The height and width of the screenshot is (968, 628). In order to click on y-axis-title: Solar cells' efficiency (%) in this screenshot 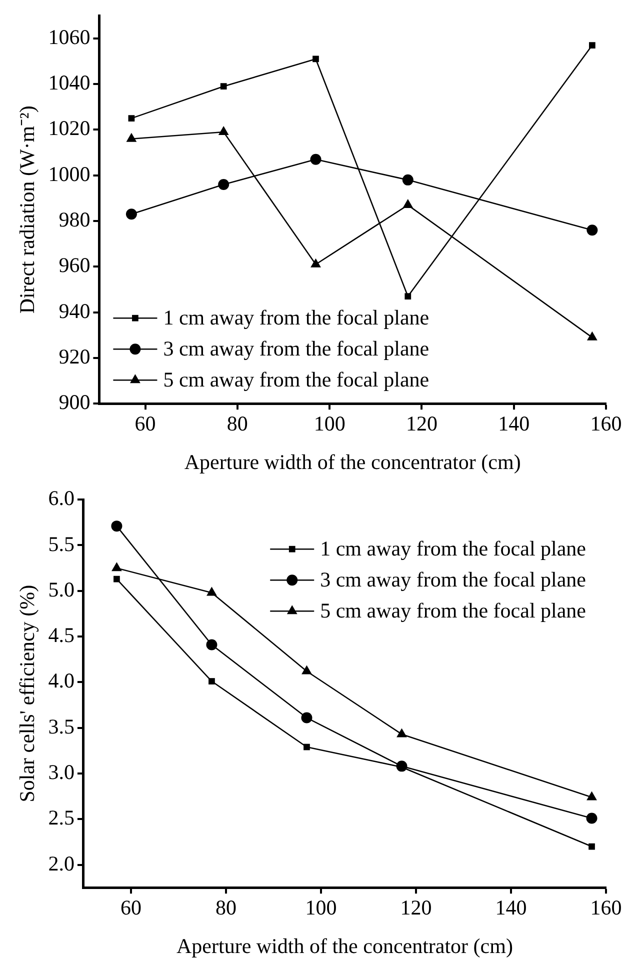, I will do `click(27, 693)`.